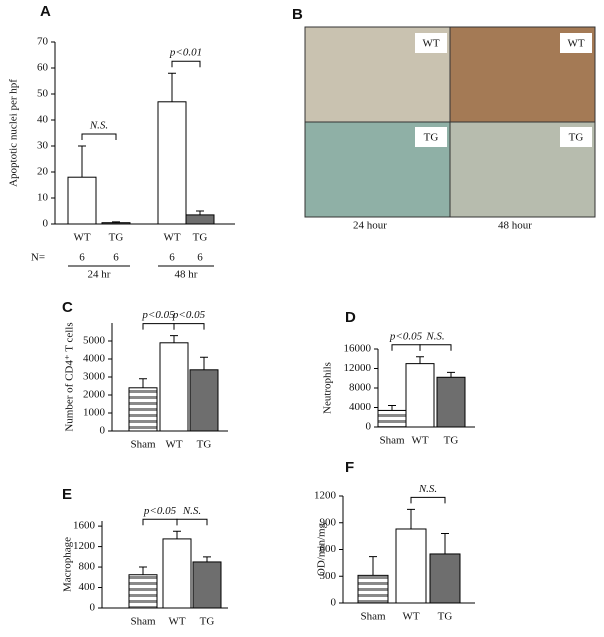  What do you see at coordinates (358, 349) in the screenshot?
I see `y-tick-label: 16000` at bounding box center [358, 349].